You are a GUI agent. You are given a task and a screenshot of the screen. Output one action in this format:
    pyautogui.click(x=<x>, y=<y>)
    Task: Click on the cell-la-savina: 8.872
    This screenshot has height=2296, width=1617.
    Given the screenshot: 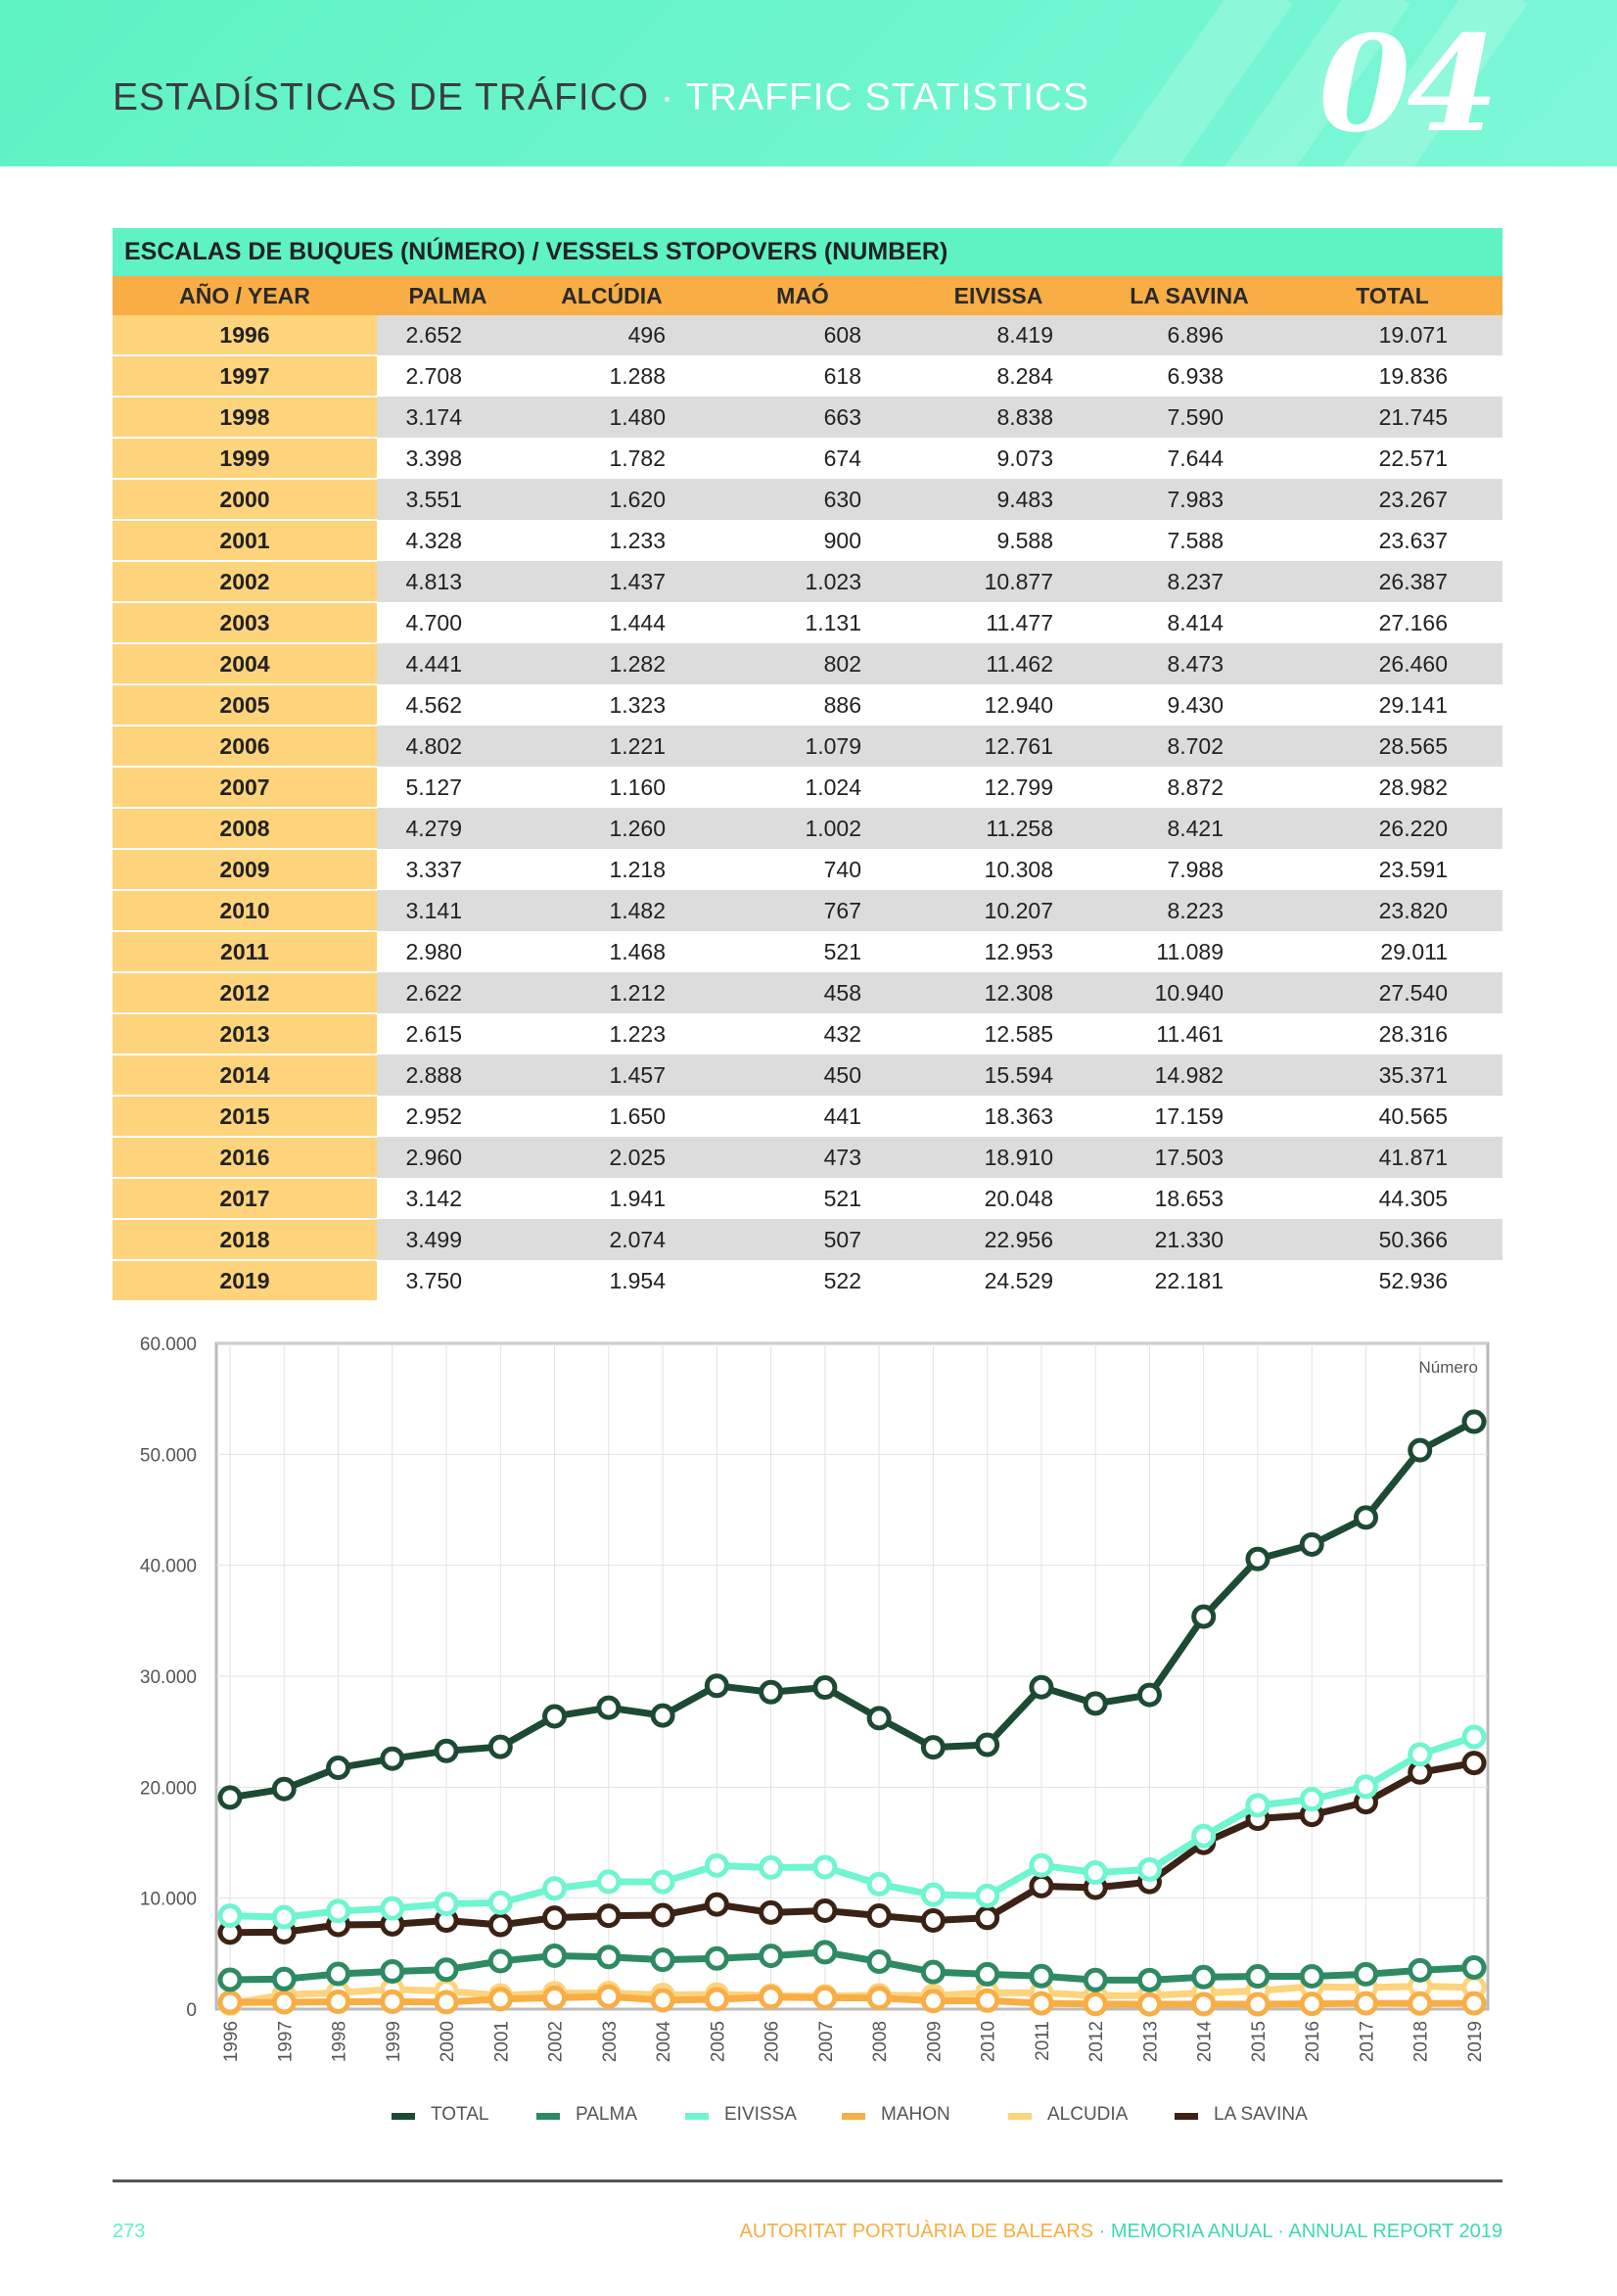 What is the action you would take?
    pyautogui.click(x=1189, y=787)
    